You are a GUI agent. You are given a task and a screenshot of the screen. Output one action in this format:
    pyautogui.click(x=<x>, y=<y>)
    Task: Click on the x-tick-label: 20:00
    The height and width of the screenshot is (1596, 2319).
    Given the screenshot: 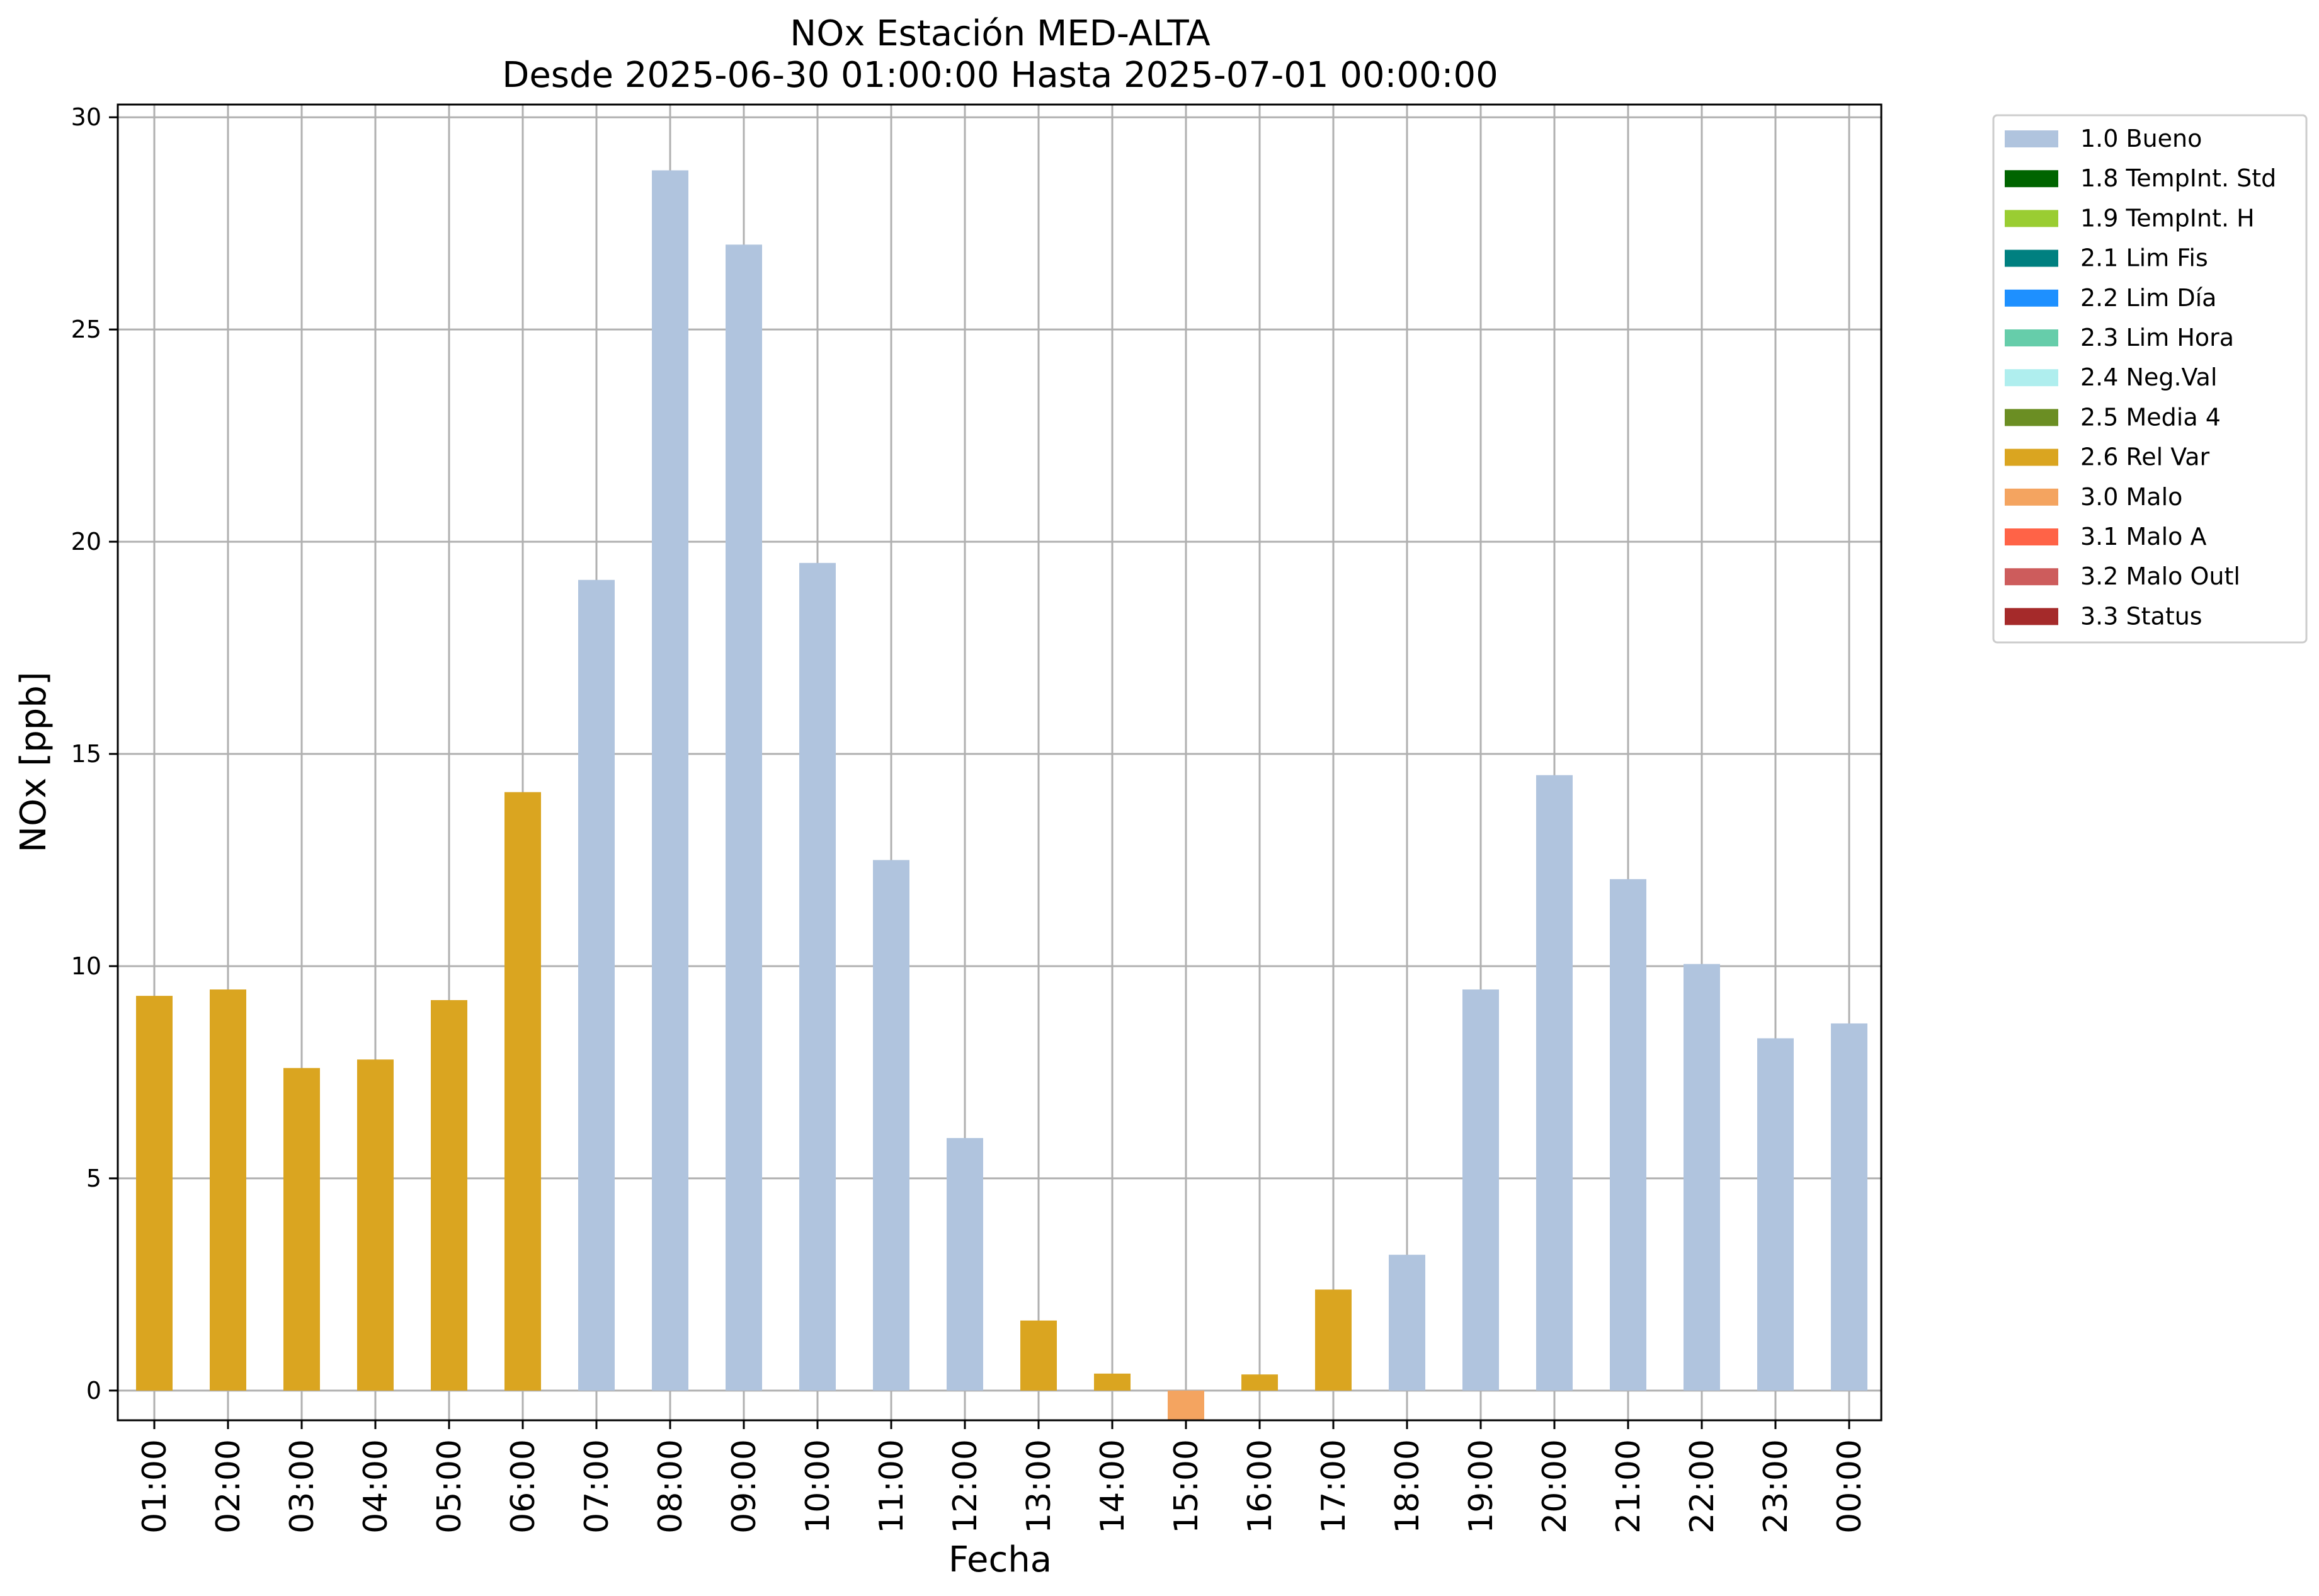 What is the action you would take?
    pyautogui.click(x=1555, y=1486)
    